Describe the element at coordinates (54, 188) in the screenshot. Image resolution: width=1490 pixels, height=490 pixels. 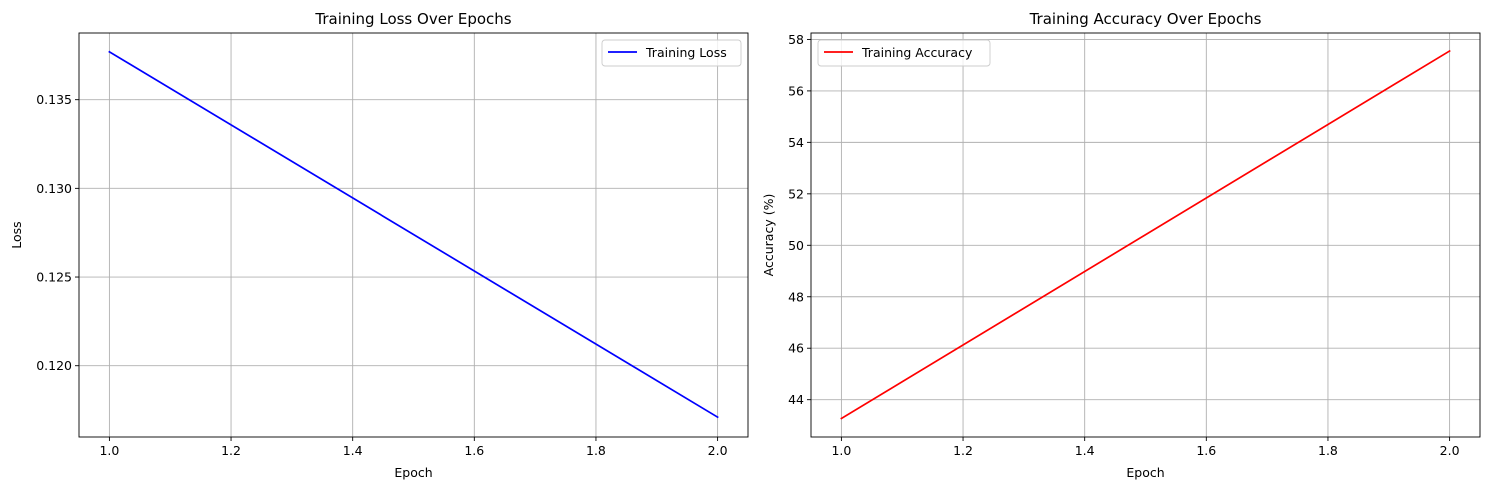
I see `loss-y-tick-label: 0.130` at that location.